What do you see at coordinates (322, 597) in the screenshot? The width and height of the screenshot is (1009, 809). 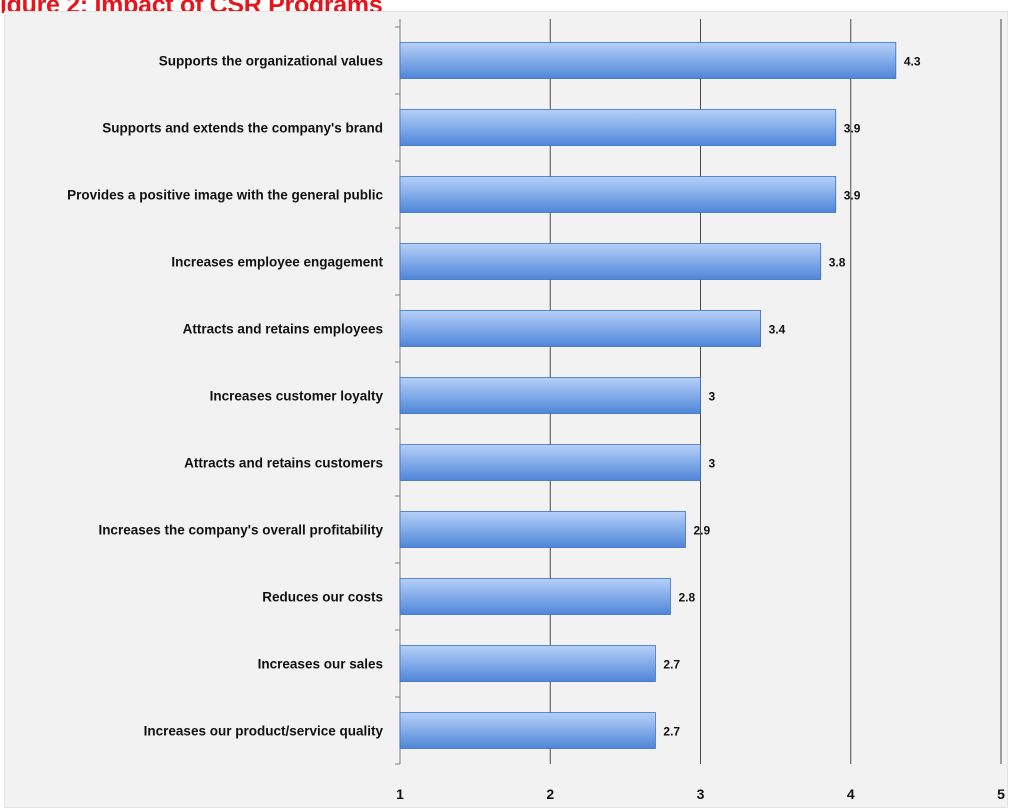 I see `category-label: Reduces our costs` at bounding box center [322, 597].